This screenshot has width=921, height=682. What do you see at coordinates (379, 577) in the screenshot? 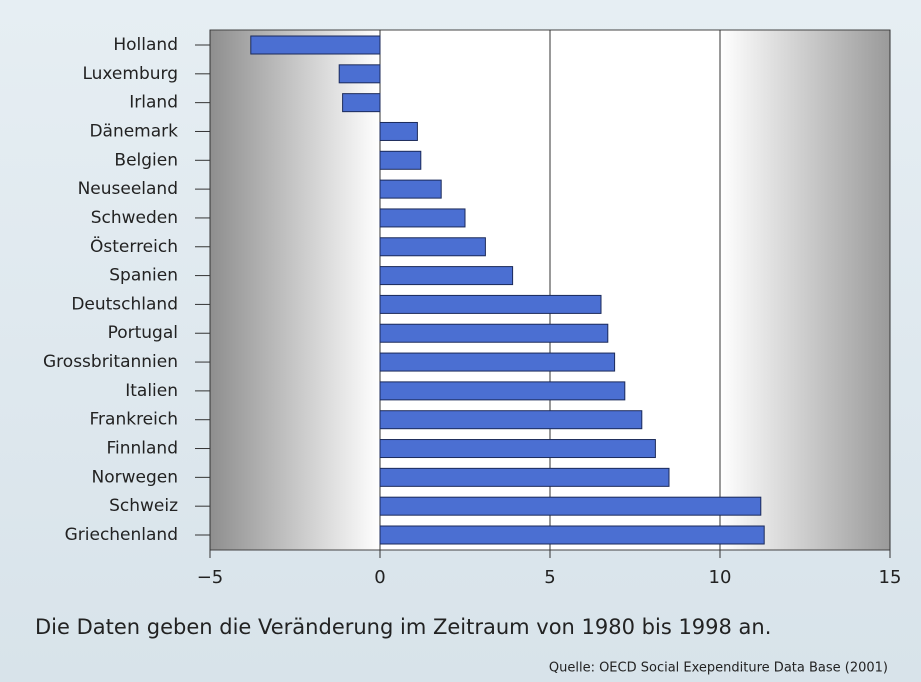
I see `x-tick-label: 0` at bounding box center [379, 577].